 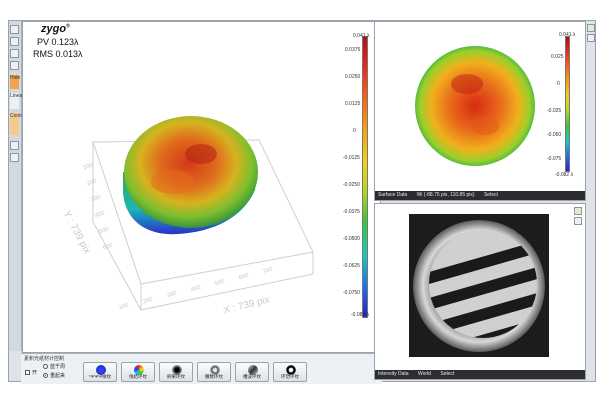 I want to click on rotate-tool-icon, so click(x=14, y=53).